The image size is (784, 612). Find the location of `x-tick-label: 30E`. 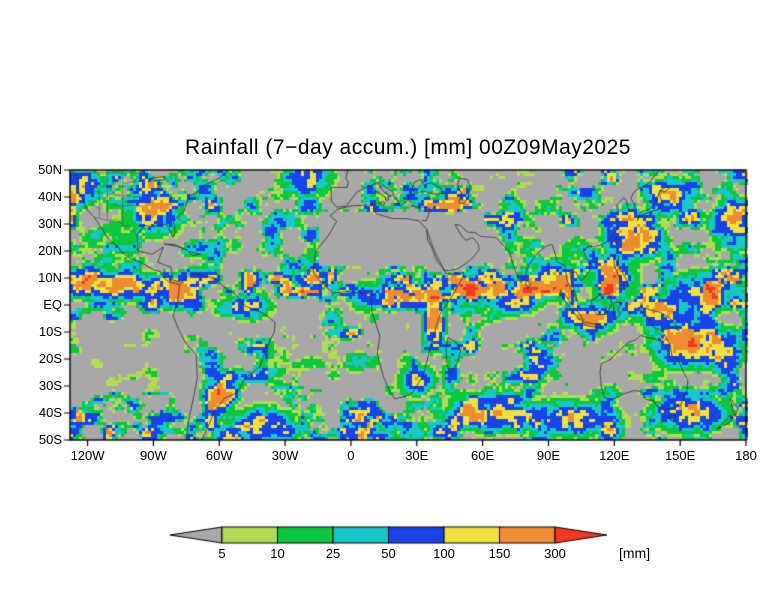

x-tick-label: 30E is located at coordinates (417, 455).